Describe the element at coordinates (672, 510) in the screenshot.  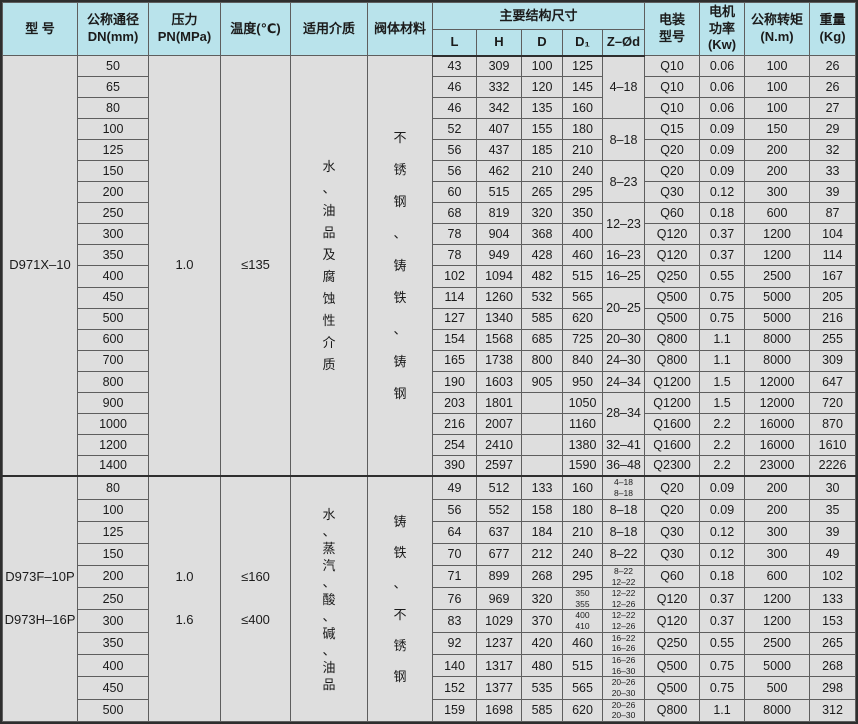
I see `actuator-cell: Q20` at that location.